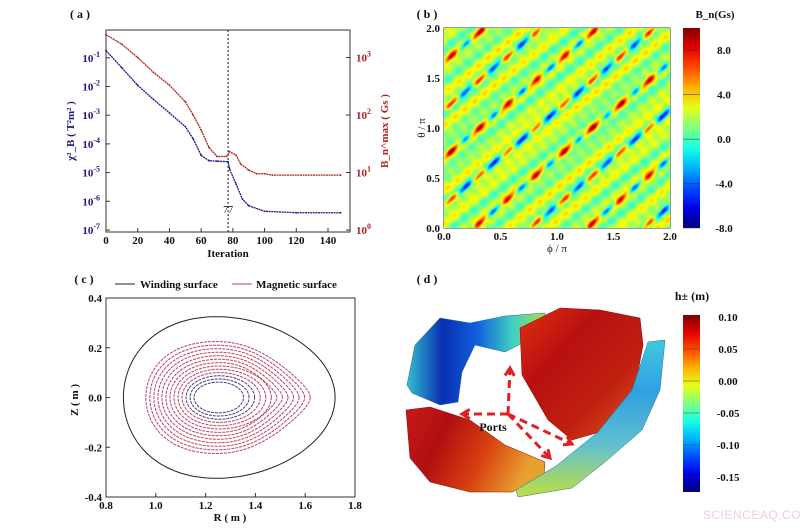  What do you see at coordinates (670, 237) in the screenshot?
I see `x-tick-label-b: 2.0` at bounding box center [670, 237].